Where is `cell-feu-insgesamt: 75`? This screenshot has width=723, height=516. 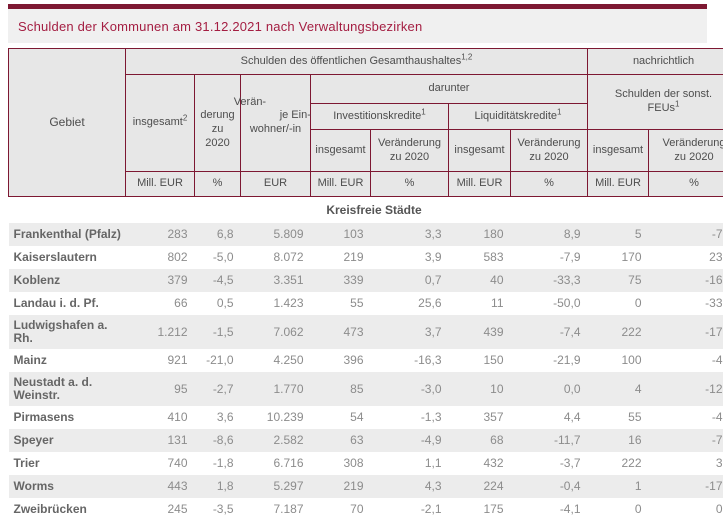
cell-feu-insgesamt: 75 is located at coordinates (635, 280).